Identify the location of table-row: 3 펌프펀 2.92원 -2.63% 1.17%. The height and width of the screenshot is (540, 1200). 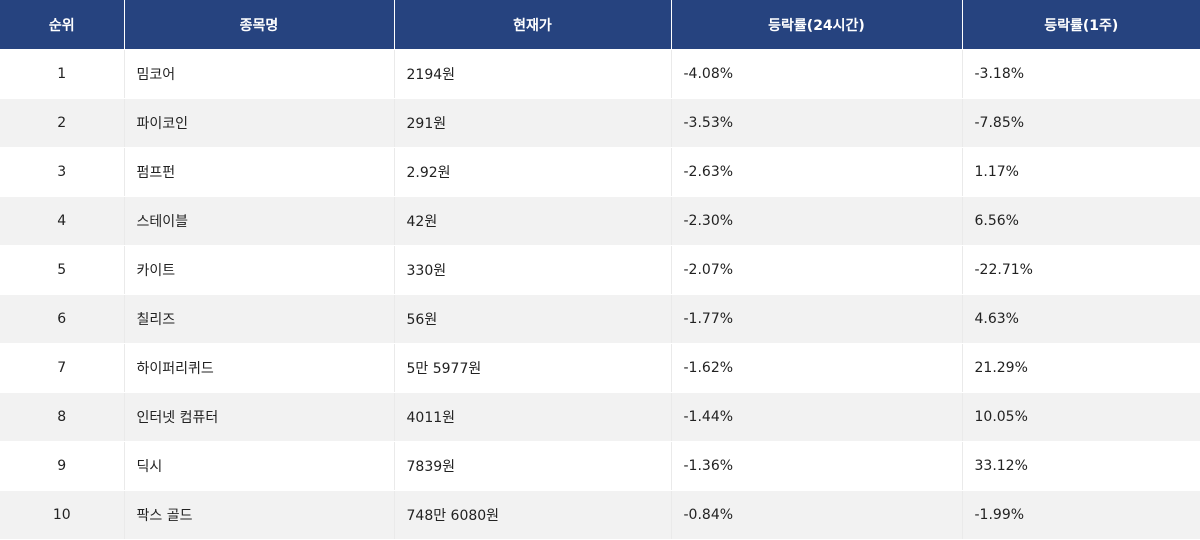
(600, 172).